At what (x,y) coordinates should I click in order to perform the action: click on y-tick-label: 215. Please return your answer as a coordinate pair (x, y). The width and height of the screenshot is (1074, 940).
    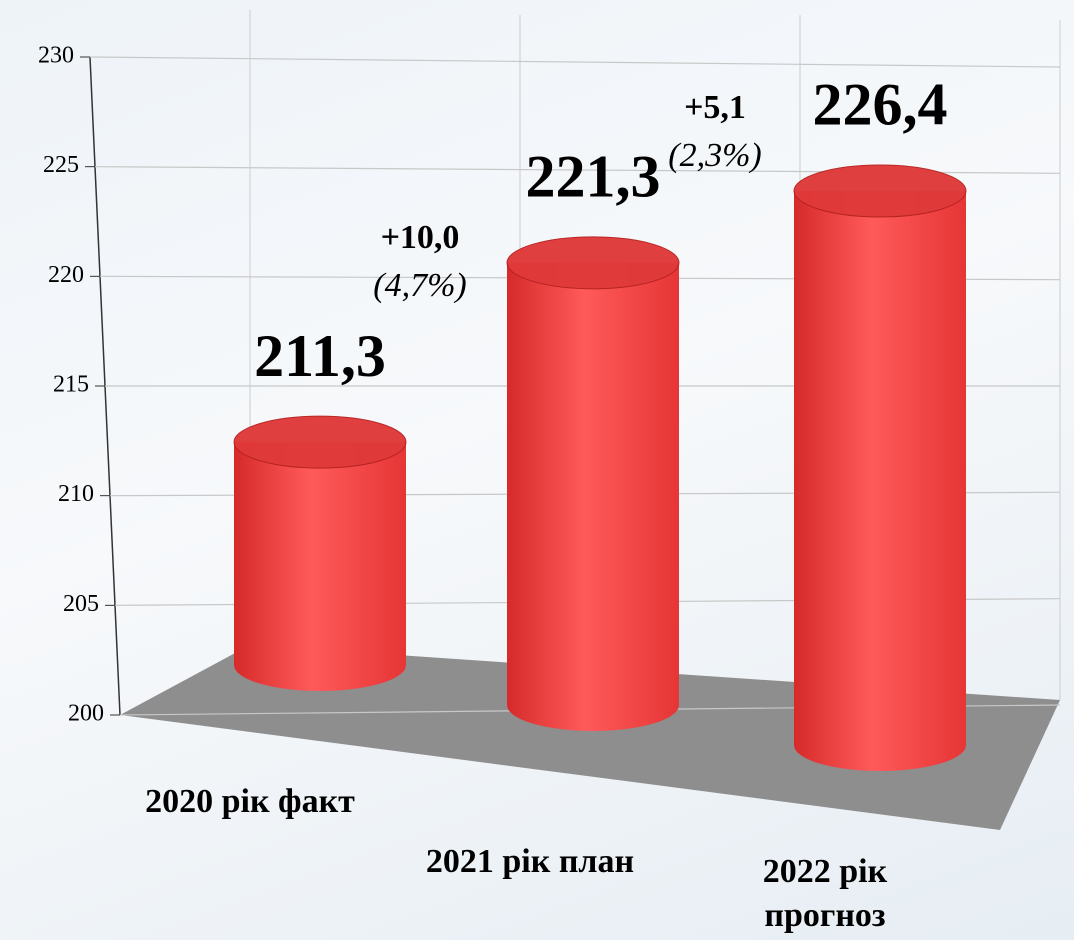
    Looking at the image, I should click on (71, 385).